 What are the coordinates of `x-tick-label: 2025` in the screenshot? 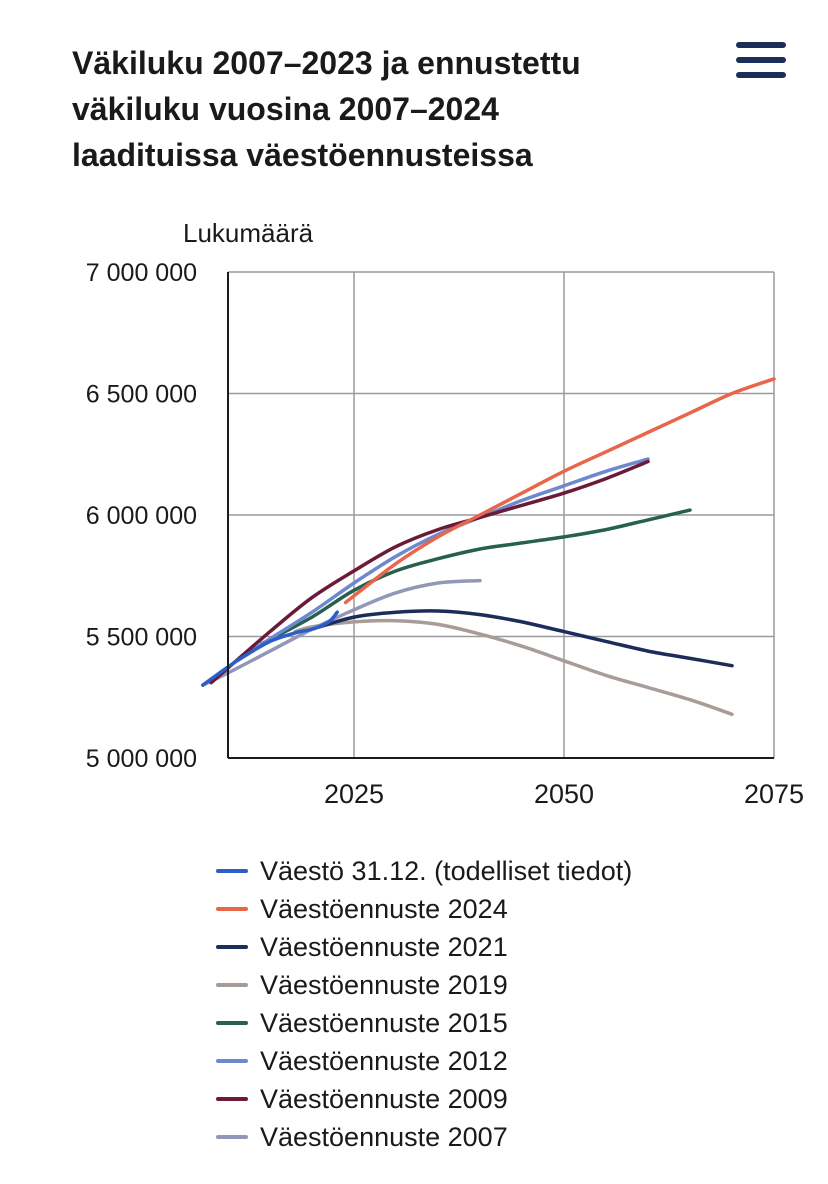 It's located at (354, 794).